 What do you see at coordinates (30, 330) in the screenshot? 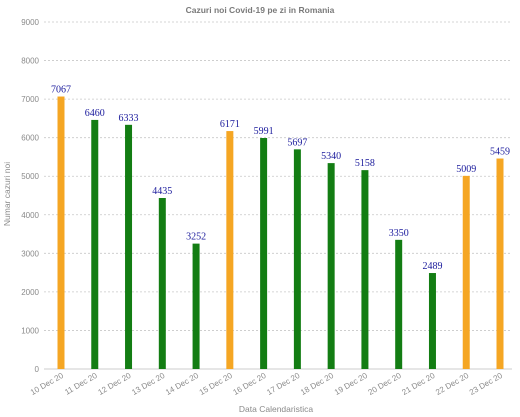
I see `y-tick-label: 1000` at bounding box center [30, 330].